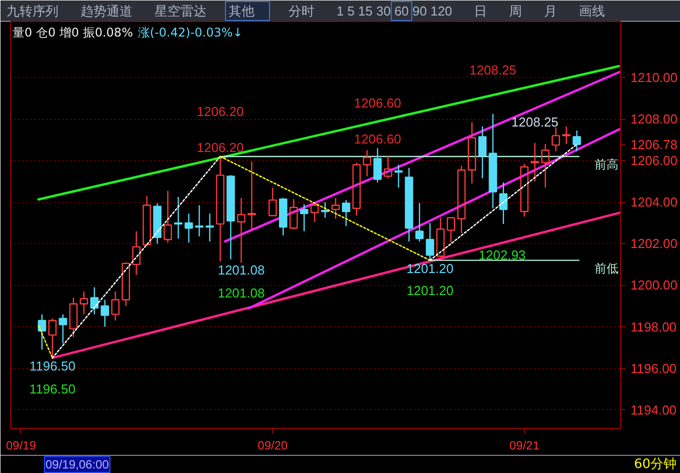 The height and width of the screenshot is (473, 680). What do you see at coordinates (654, 244) in the screenshot?
I see `y-tick-label: 1202.00` at bounding box center [654, 244].